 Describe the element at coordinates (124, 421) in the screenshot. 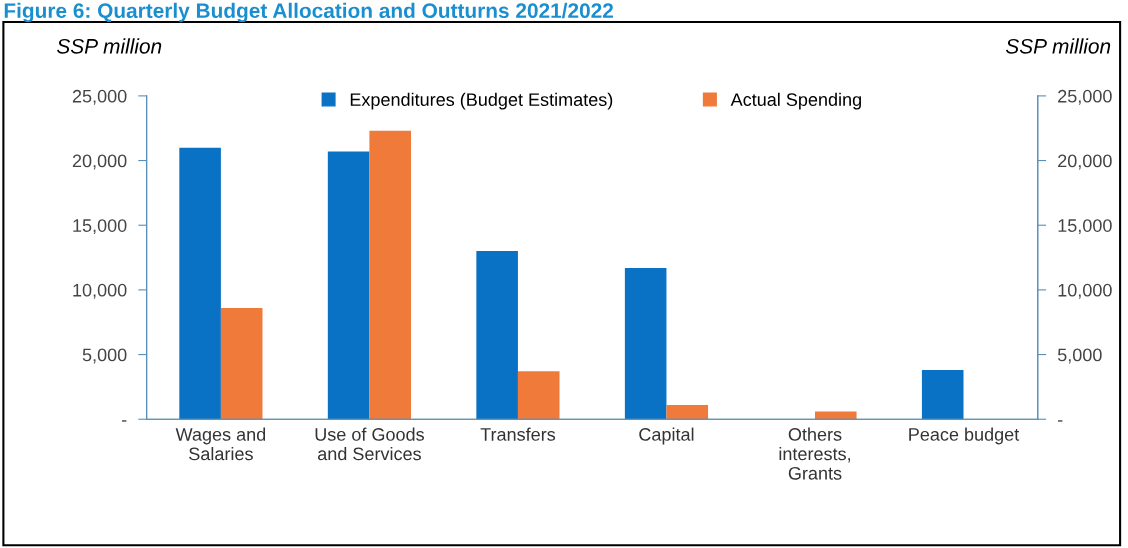

I see `y-tick-label: -` at that location.